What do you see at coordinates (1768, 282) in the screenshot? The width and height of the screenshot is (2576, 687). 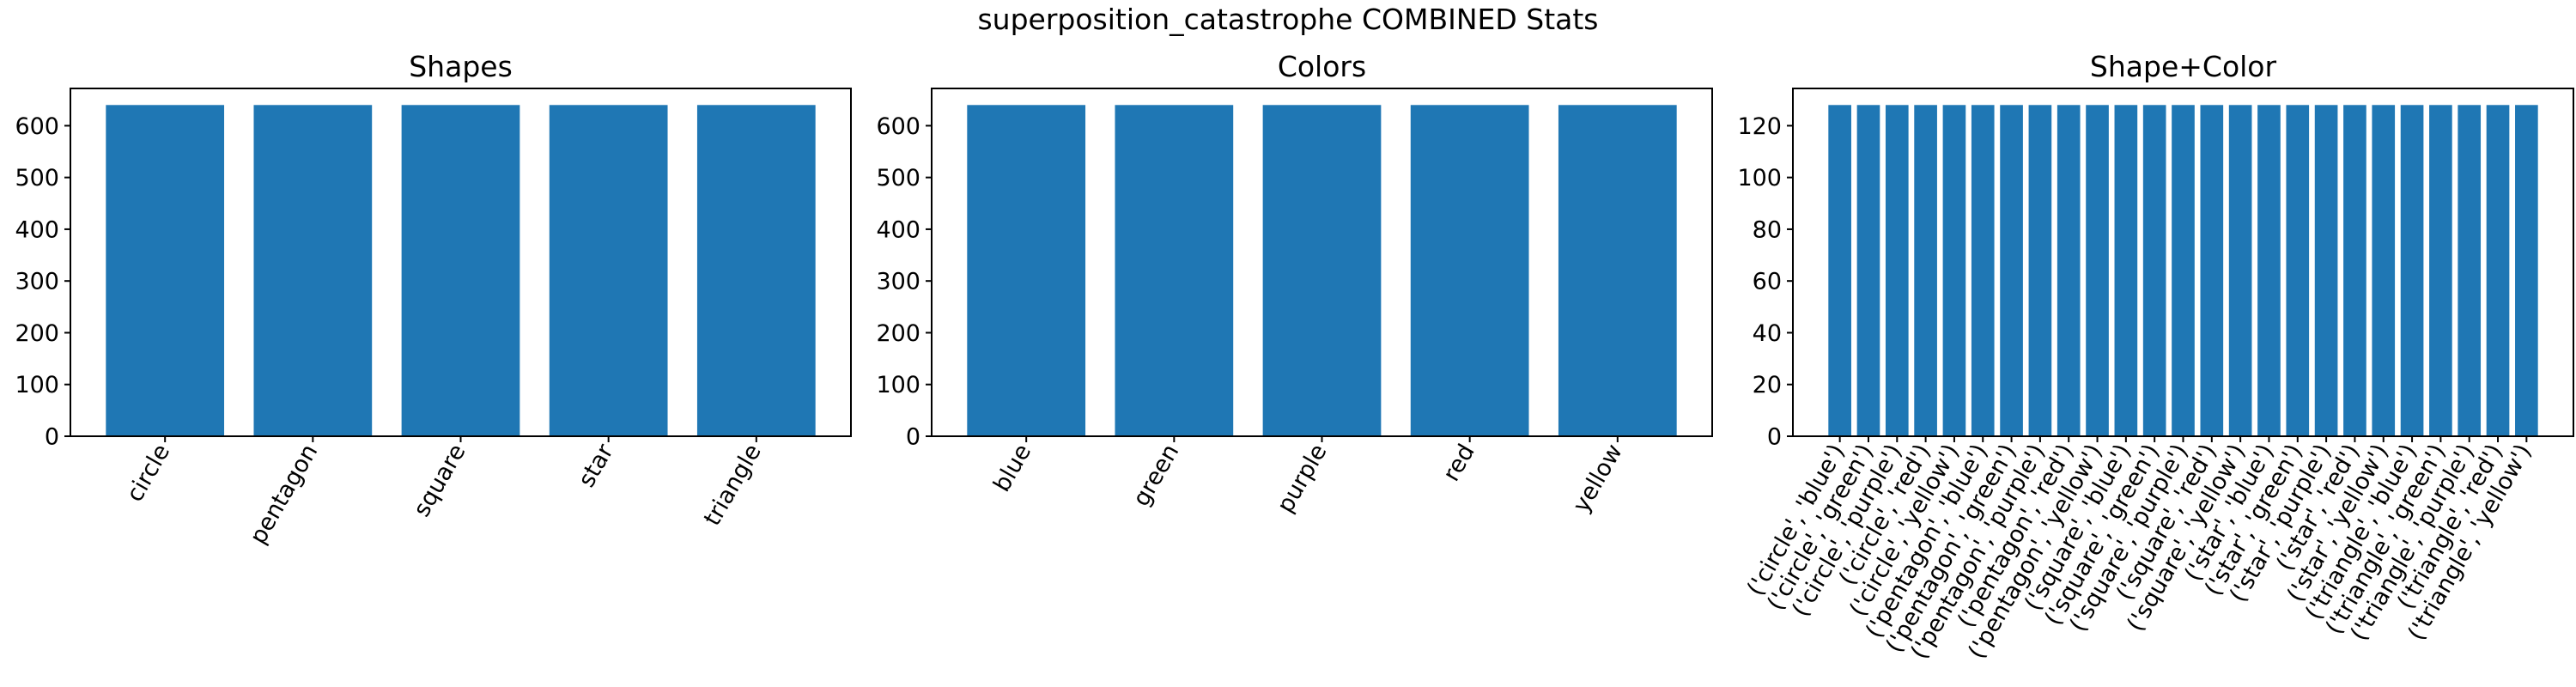 I see `y-tick-label: 60` at bounding box center [1768, 282].